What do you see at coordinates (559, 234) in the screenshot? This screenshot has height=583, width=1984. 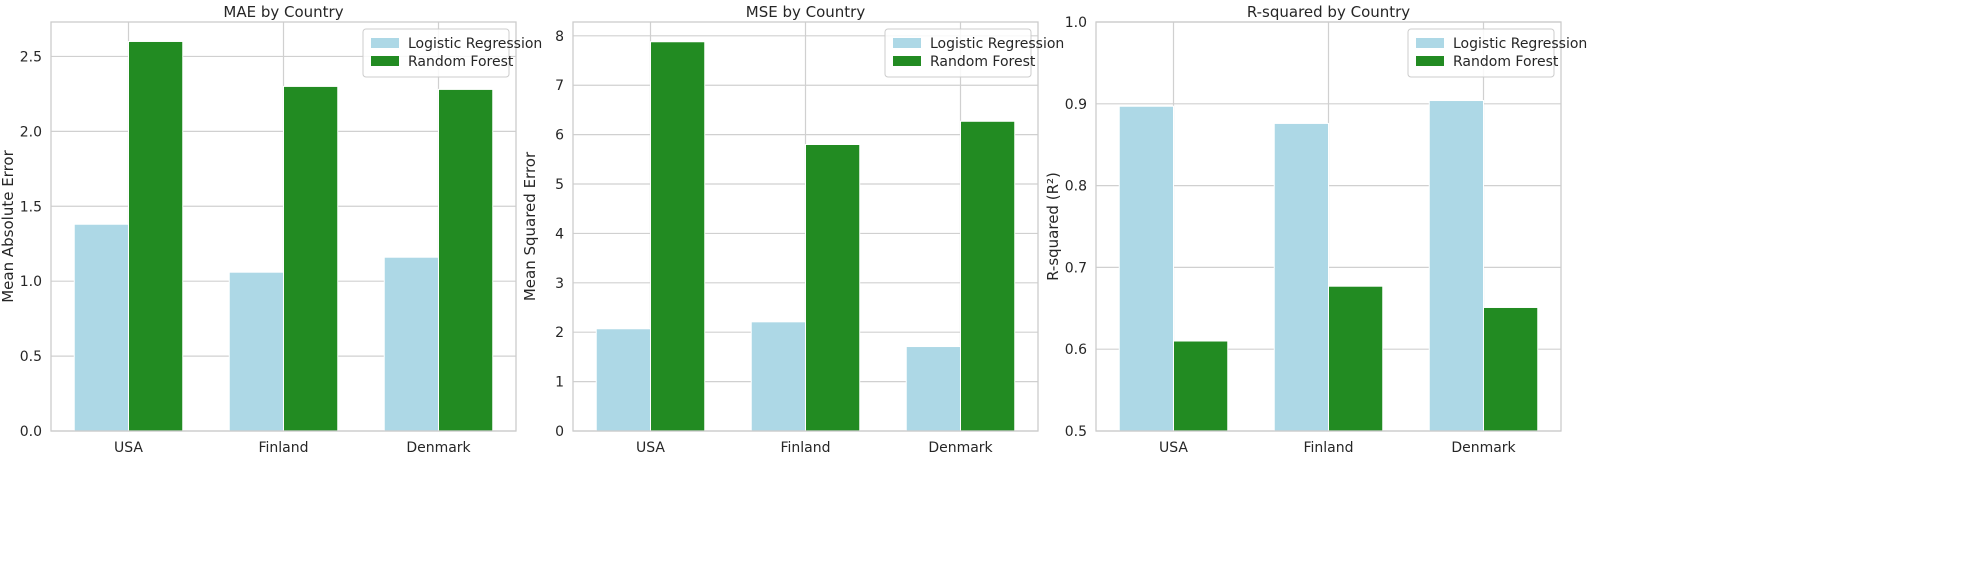 I see `y-tick-label: 4` at bounding box center [559, 234].